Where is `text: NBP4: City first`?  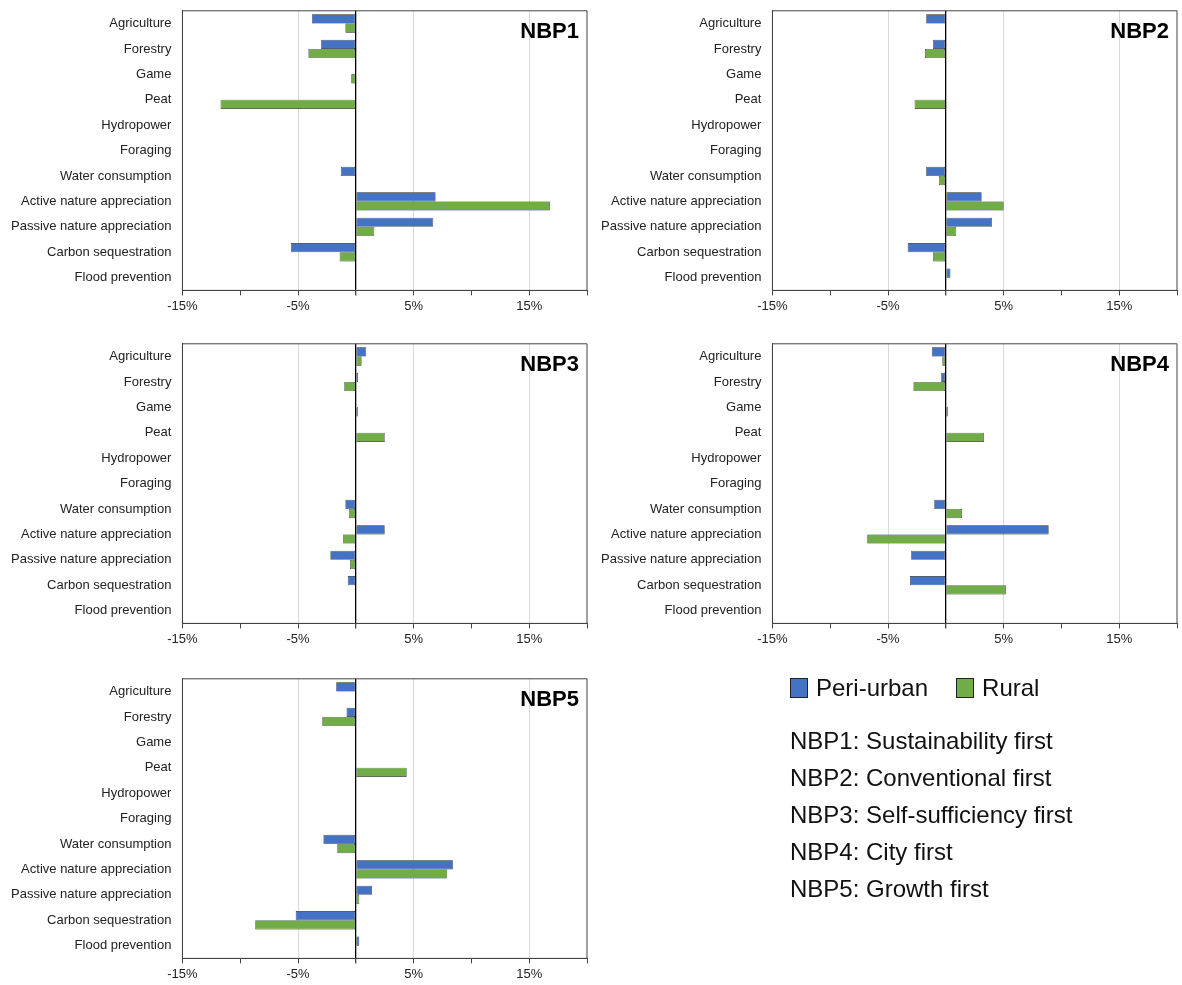 text: NBP4: City first is located at coordinates (872, 852).